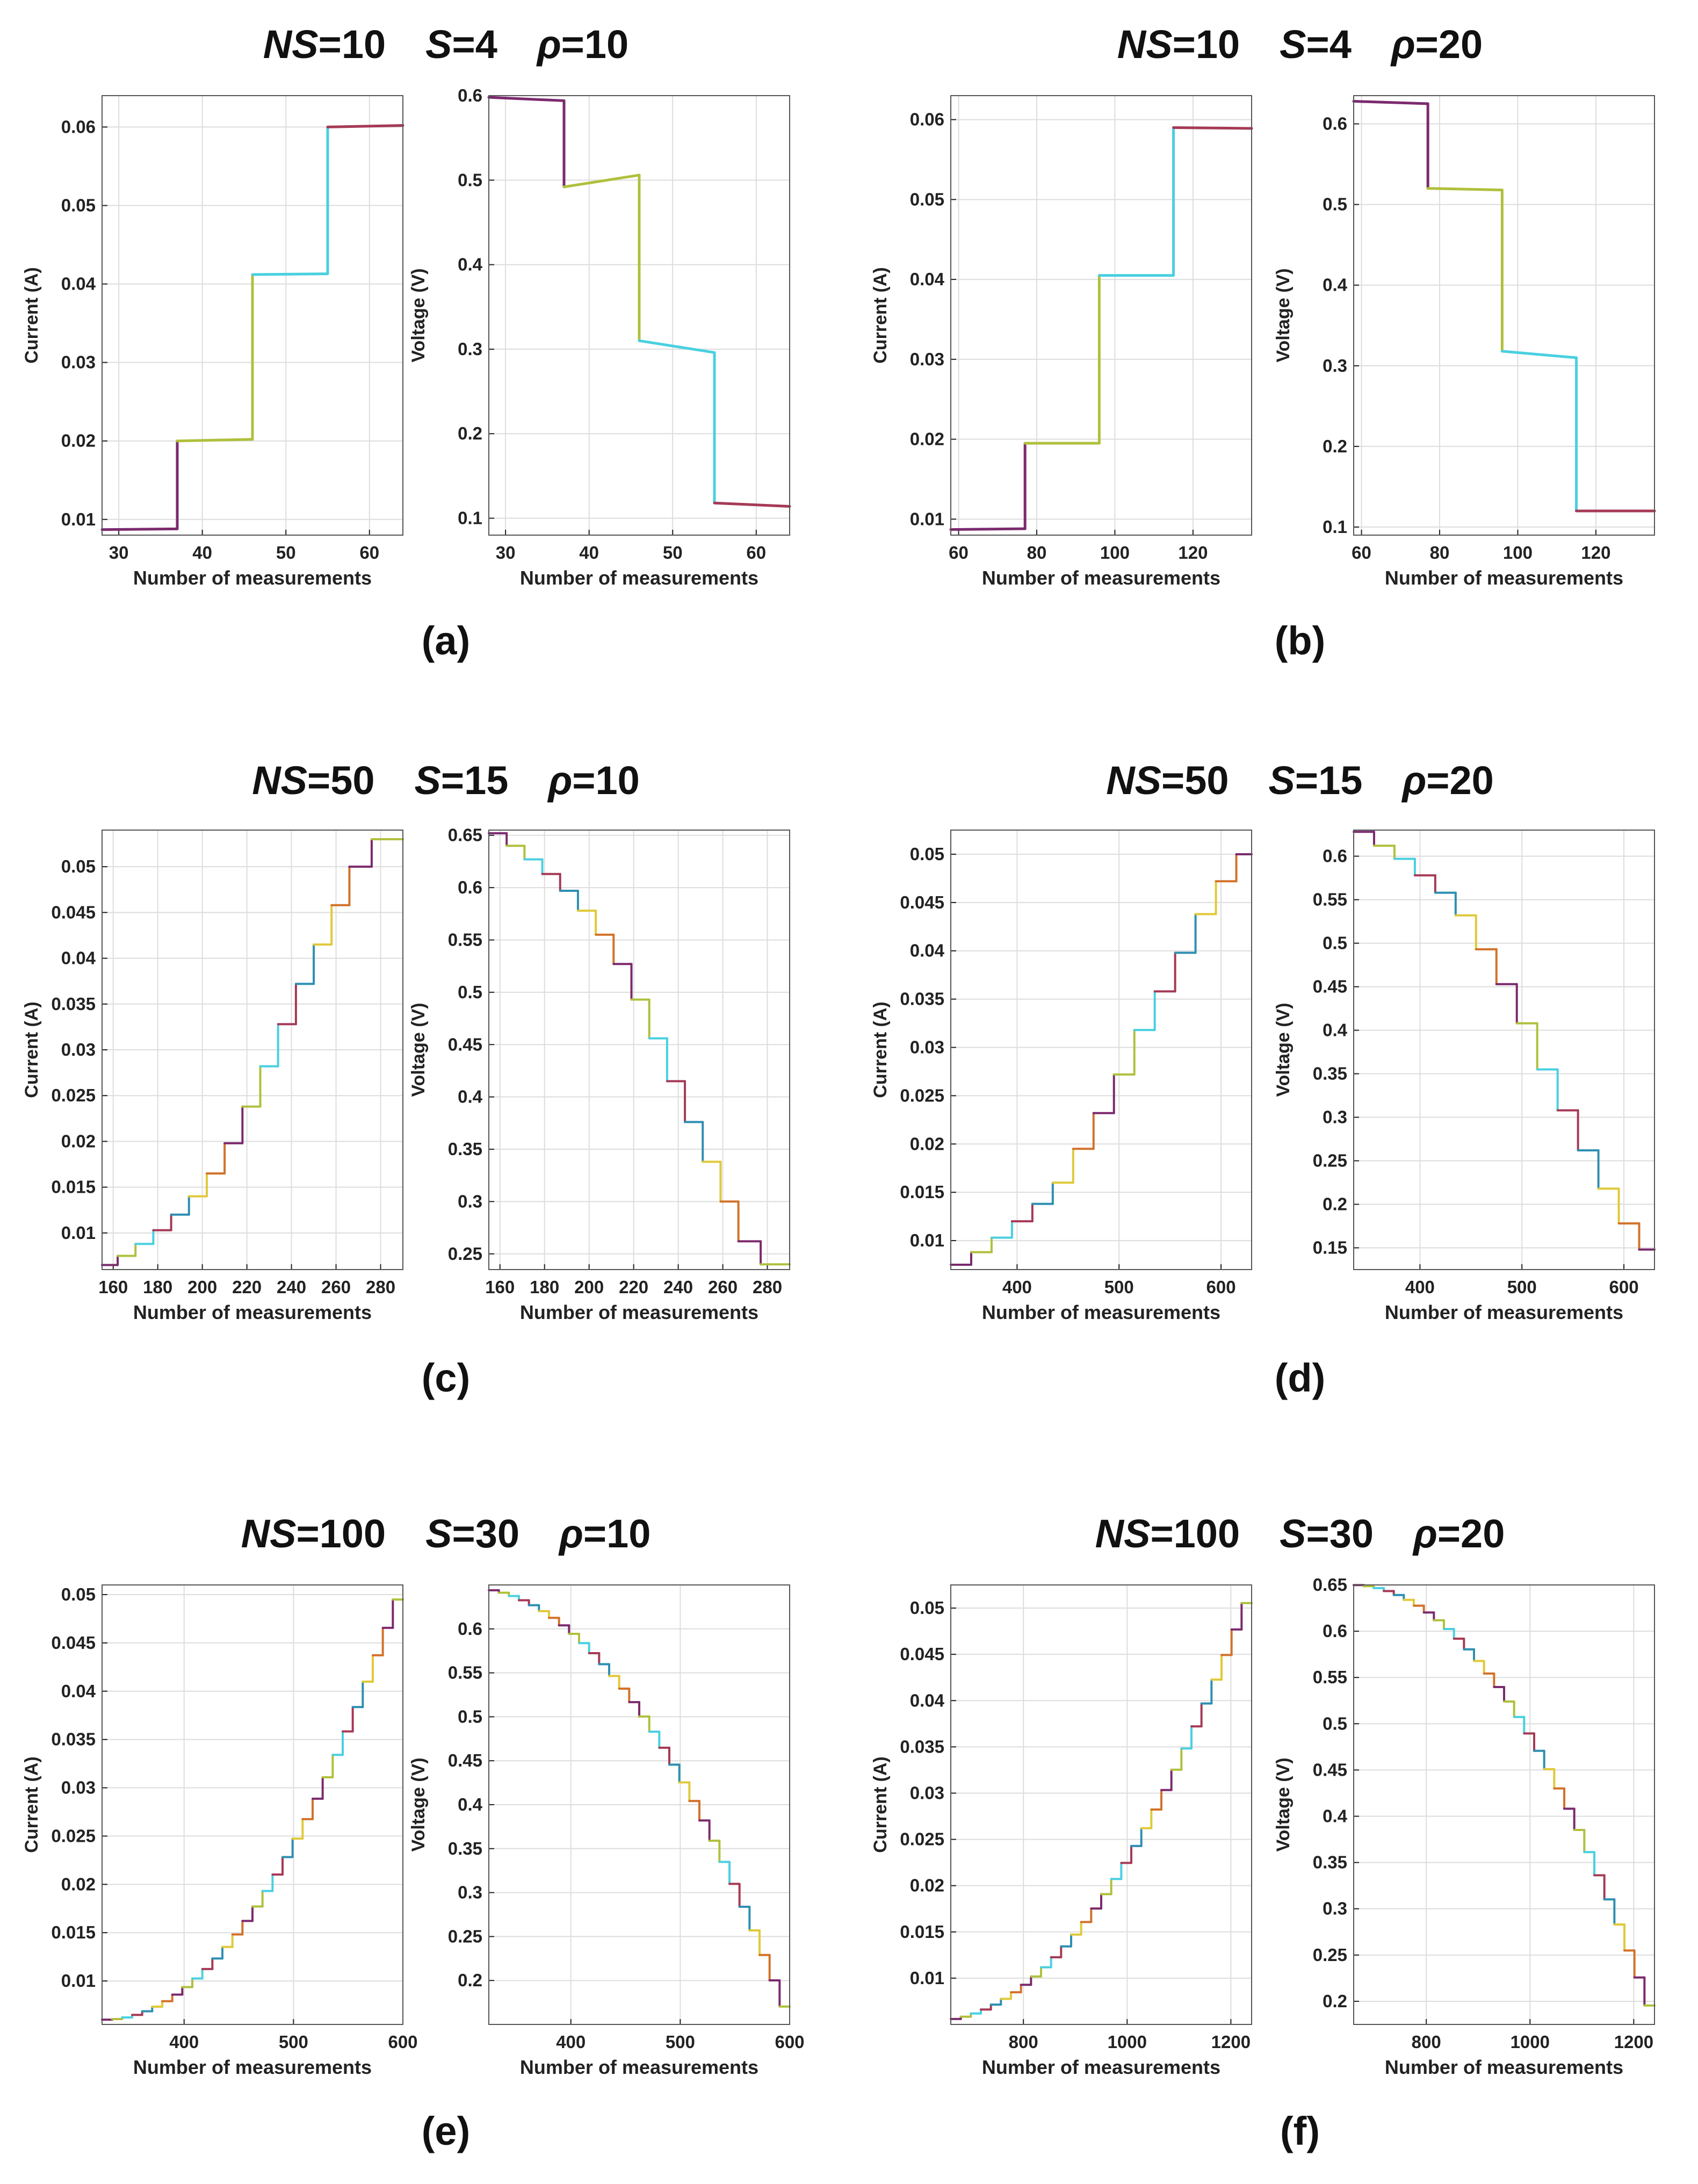  I want to click on y-tick-label: 0.1, so click(1335, 527).